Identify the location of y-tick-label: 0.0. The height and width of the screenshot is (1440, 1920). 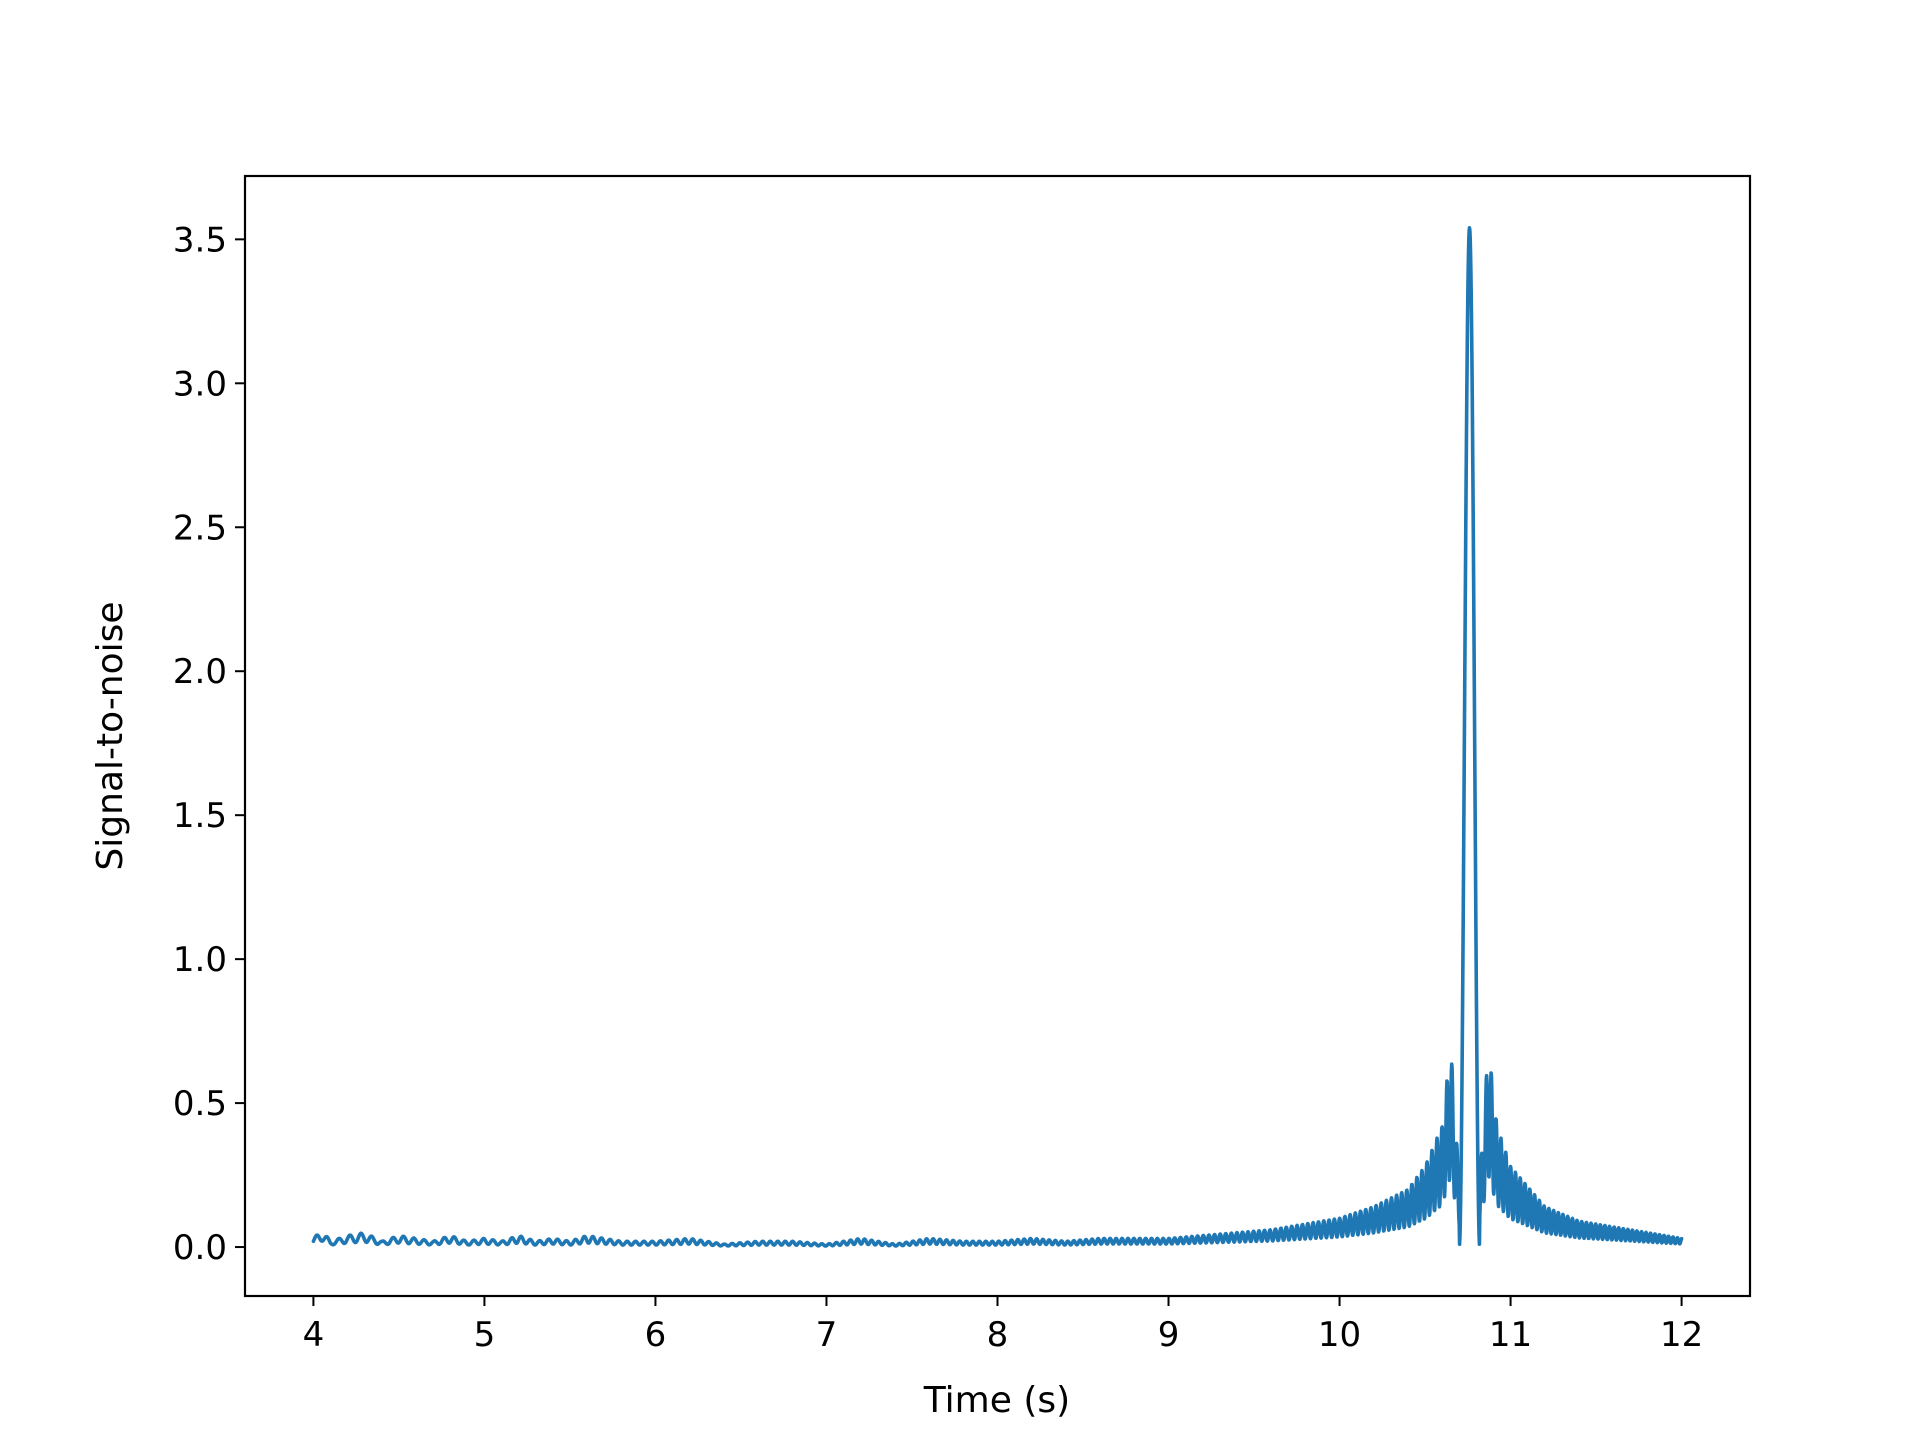
(200, 1248).